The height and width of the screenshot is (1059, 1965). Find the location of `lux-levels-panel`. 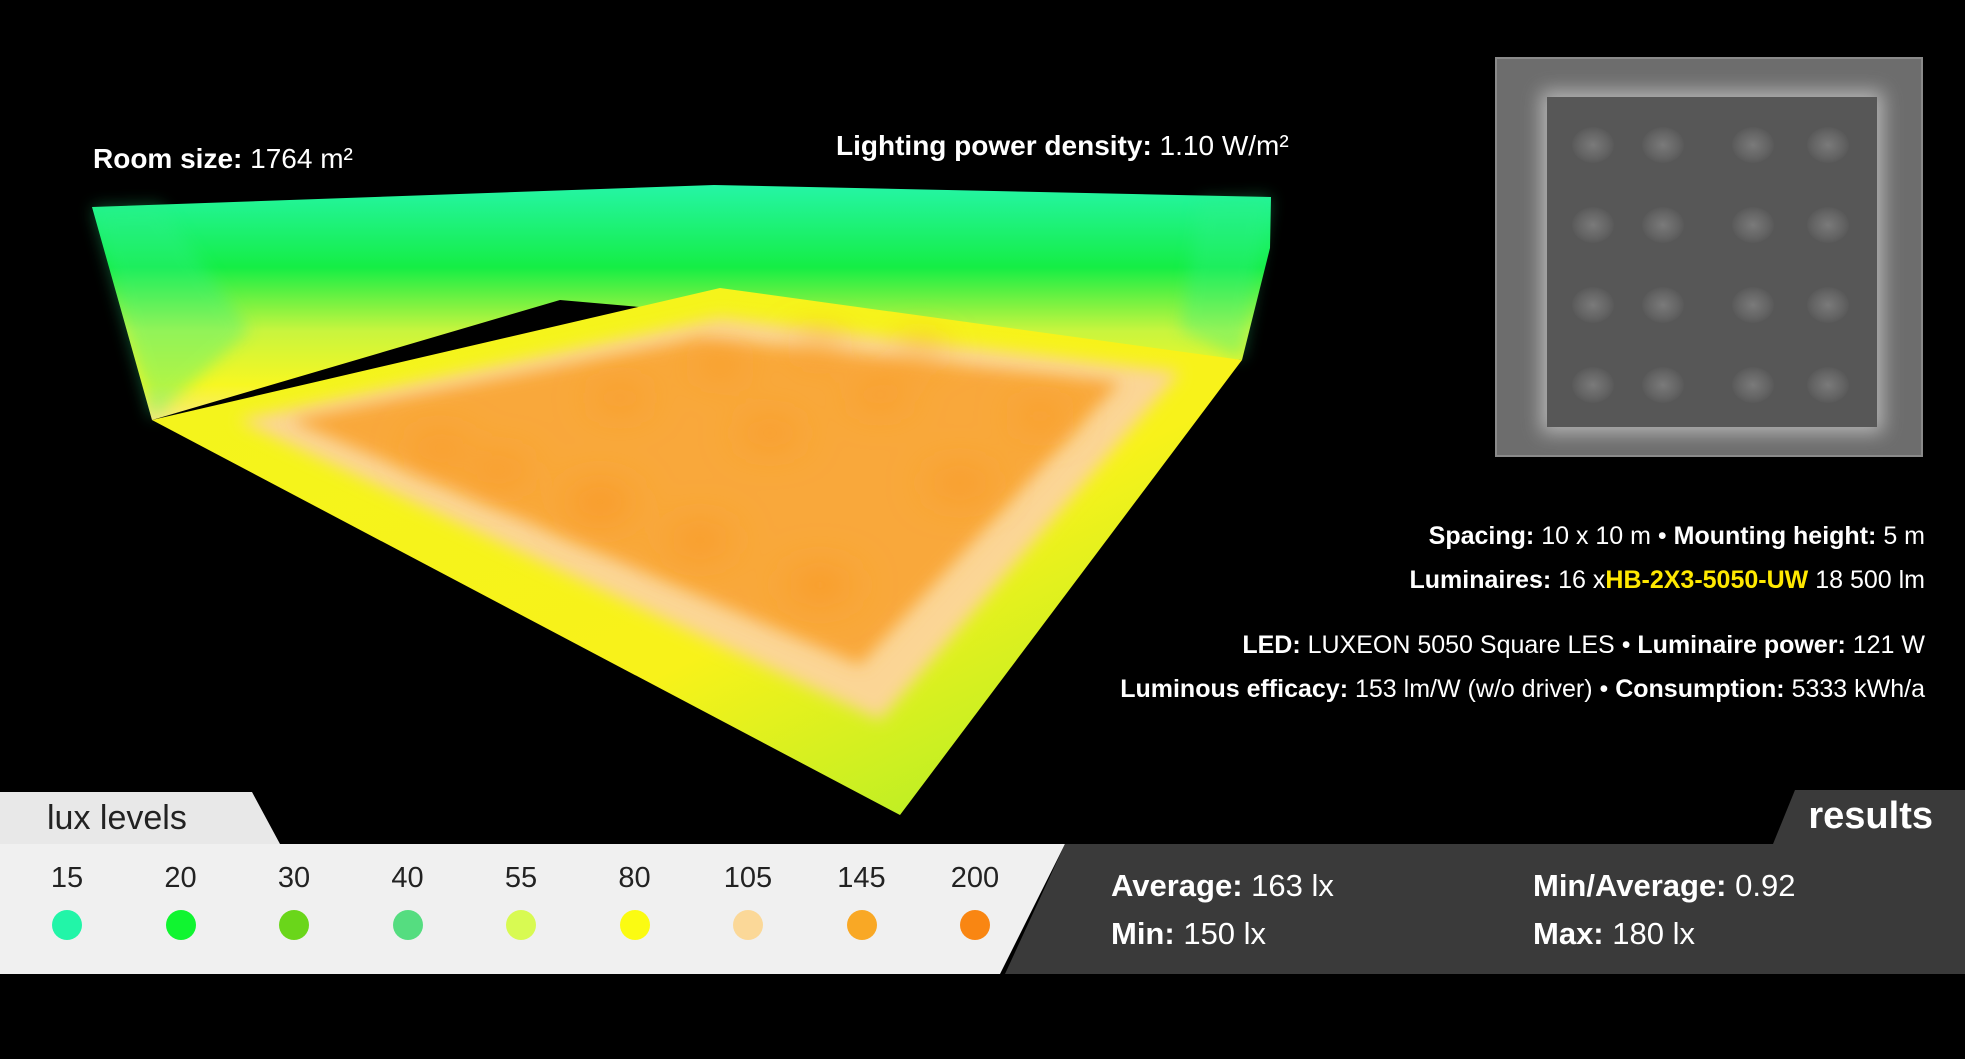

lux-levels-panel is located at coordinates (532, 909).